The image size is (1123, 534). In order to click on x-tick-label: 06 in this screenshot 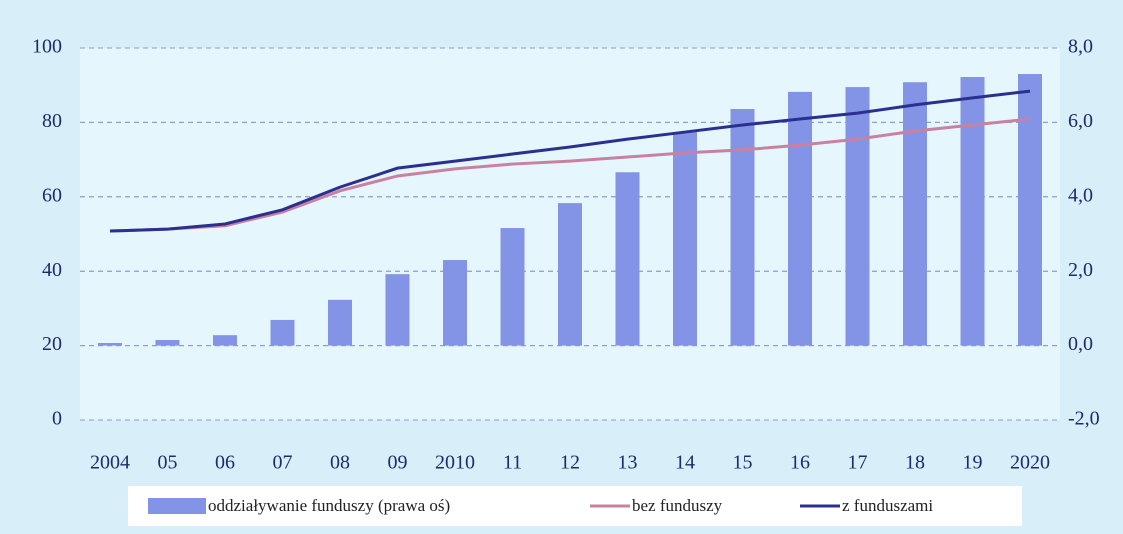, I will do `click(225, 463)`.